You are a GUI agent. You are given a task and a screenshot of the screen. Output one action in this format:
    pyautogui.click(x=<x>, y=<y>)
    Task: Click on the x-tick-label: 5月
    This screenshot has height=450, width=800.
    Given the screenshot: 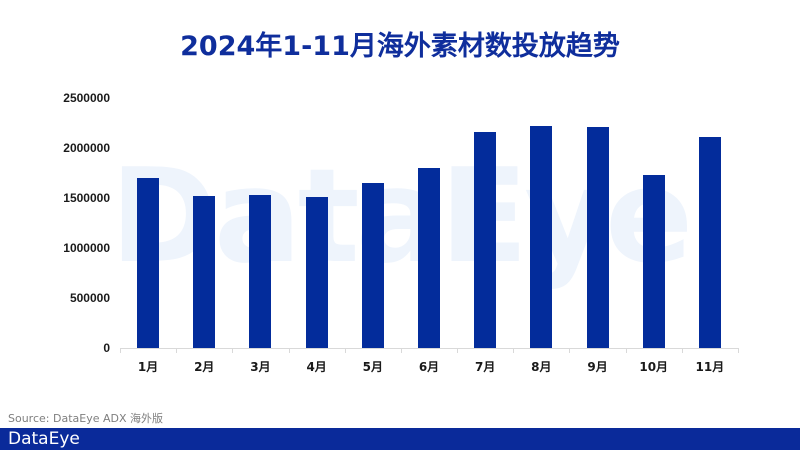 What is the action you would take?
    pyautogui.click(x=372, y=367)
    